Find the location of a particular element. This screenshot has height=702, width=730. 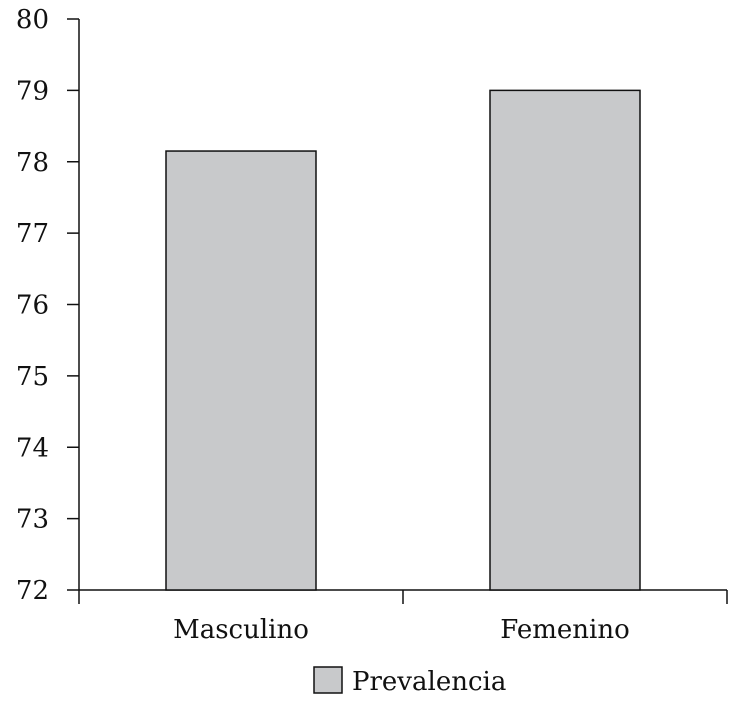

y-tick-label: 76 is located at coordinates (32, 306).